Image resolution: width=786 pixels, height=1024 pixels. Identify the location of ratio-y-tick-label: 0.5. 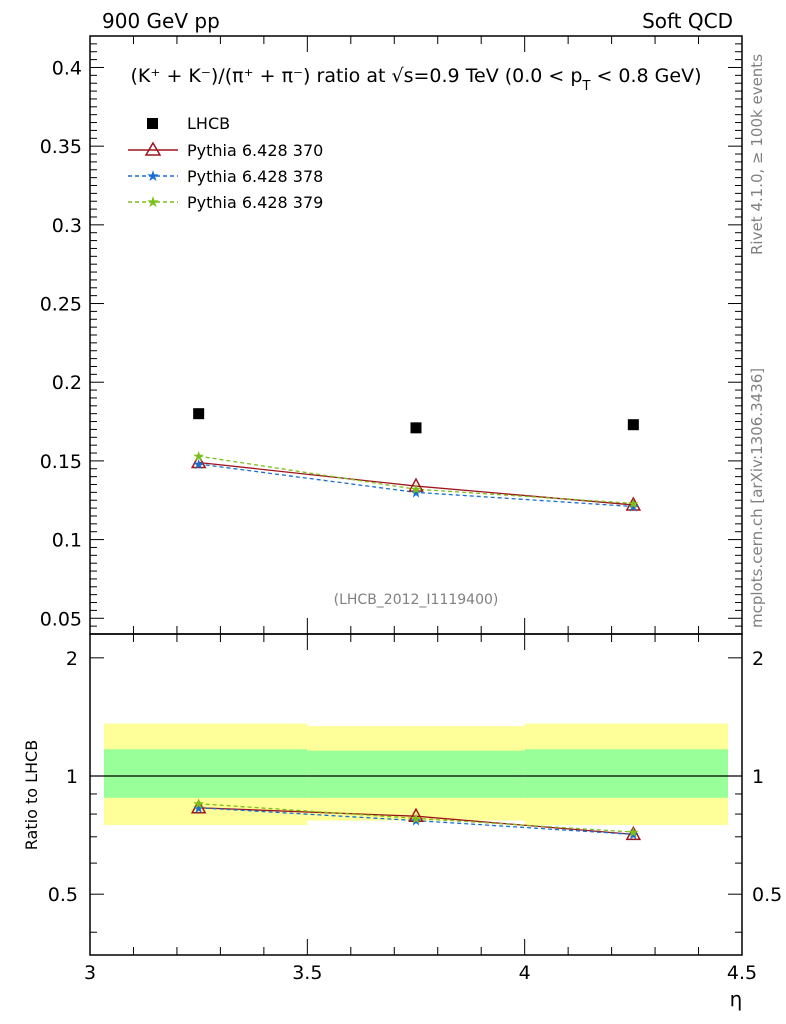
(63, 895).